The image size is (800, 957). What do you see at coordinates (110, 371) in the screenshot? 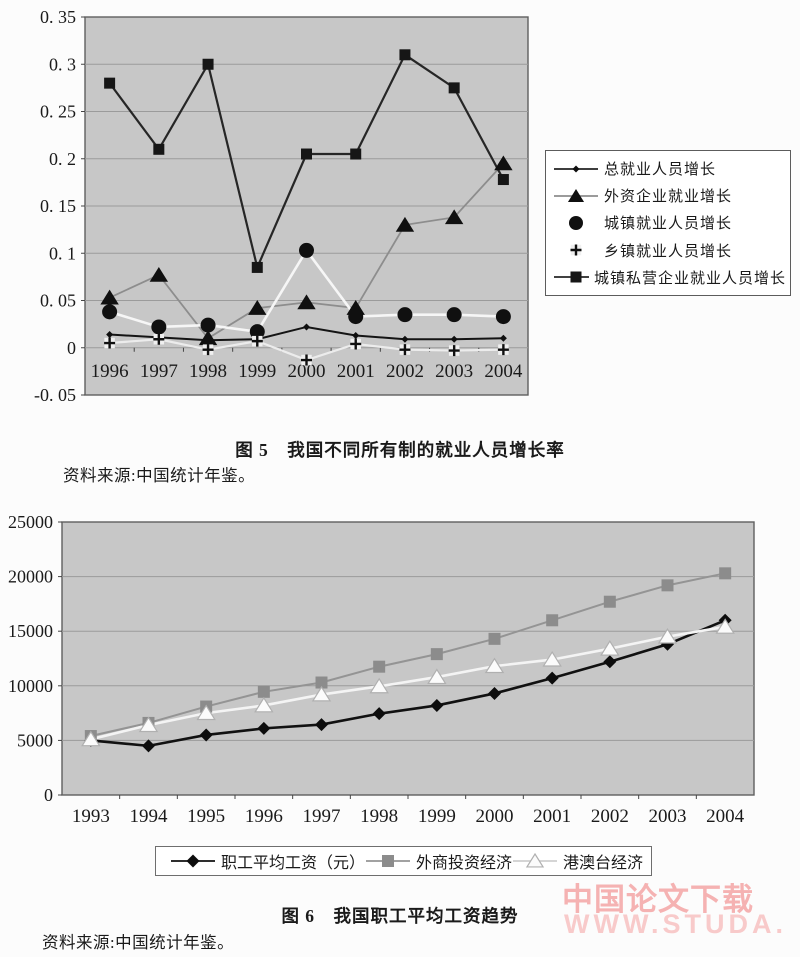
I see `x-tick-label: 1996` at bounding box center [110, 371].